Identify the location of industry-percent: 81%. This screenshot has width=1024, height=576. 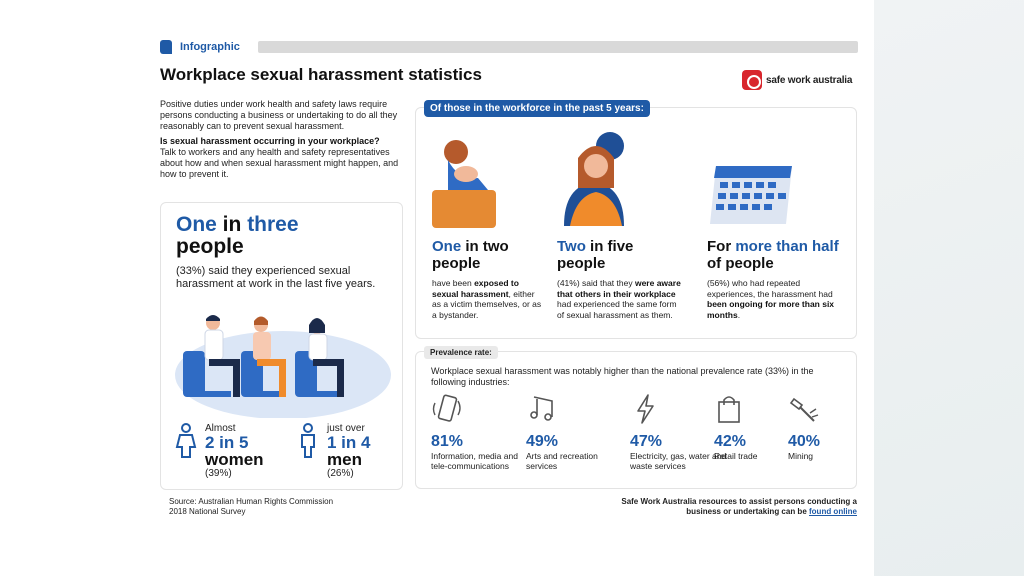
(447, 441).